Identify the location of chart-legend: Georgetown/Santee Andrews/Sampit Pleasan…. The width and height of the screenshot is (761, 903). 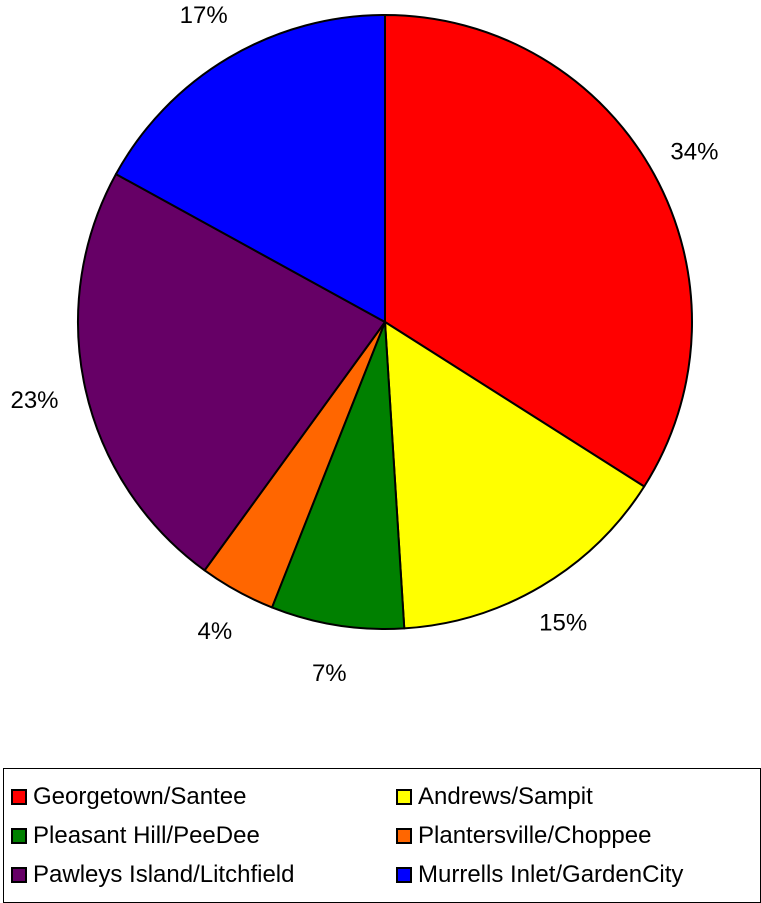
(382, 835).